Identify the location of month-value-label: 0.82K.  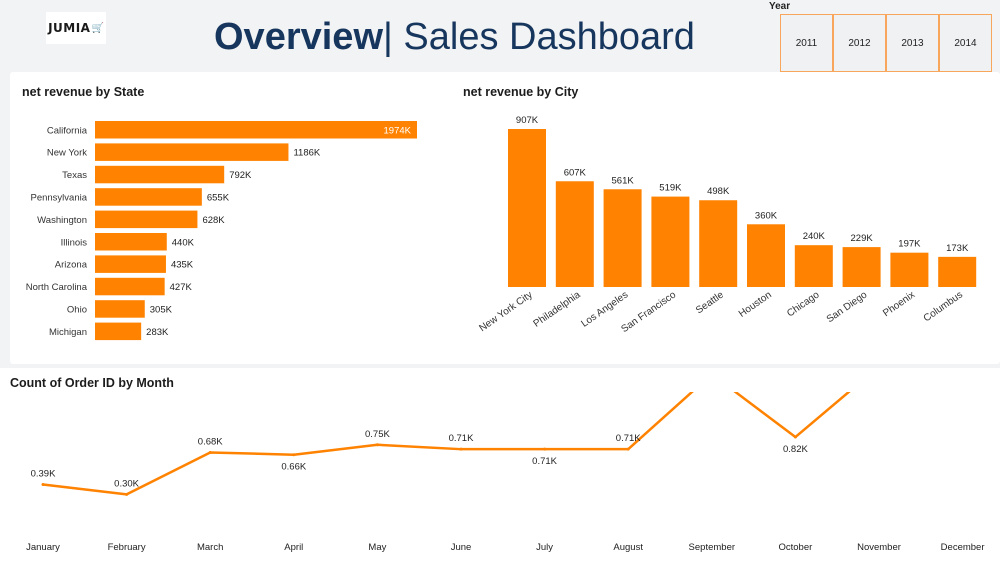
(795, 449).